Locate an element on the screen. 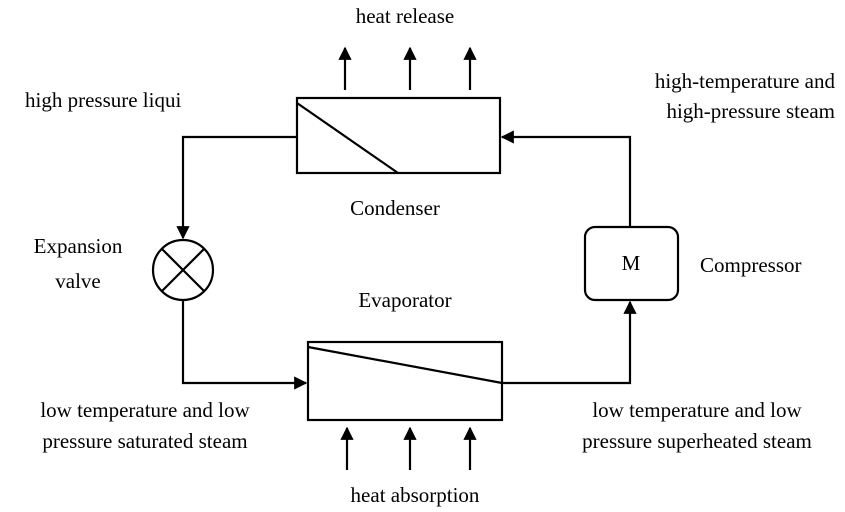  evaporator-box is located at coordinates (405, 381).